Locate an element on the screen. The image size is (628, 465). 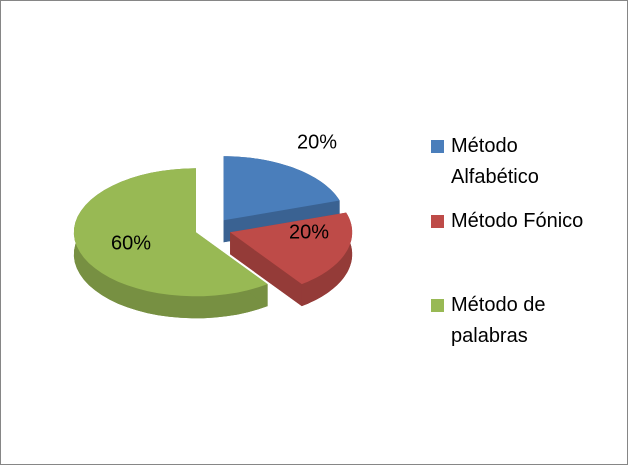
legend-entry: Método de palabras is located at coordinates (515, 321).